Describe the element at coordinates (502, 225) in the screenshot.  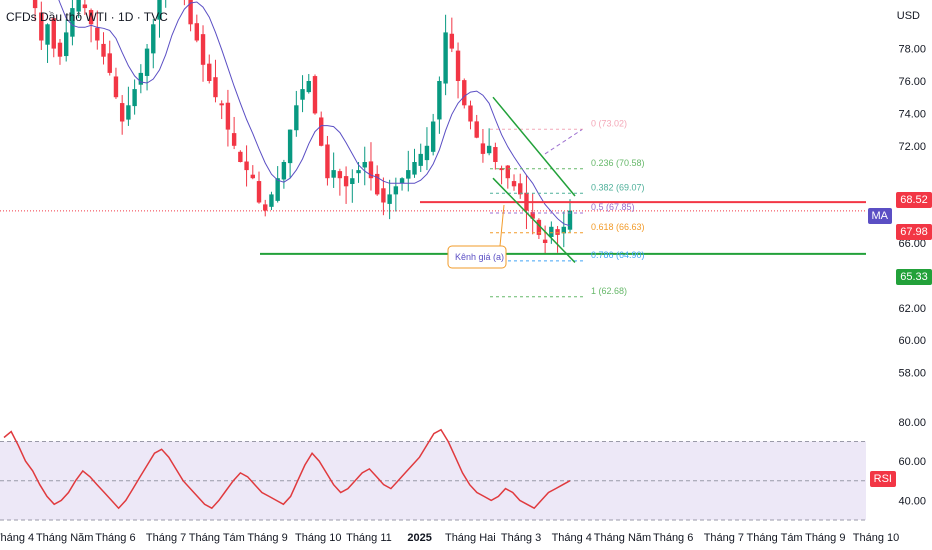
I see `annotation-pointer` at that location.